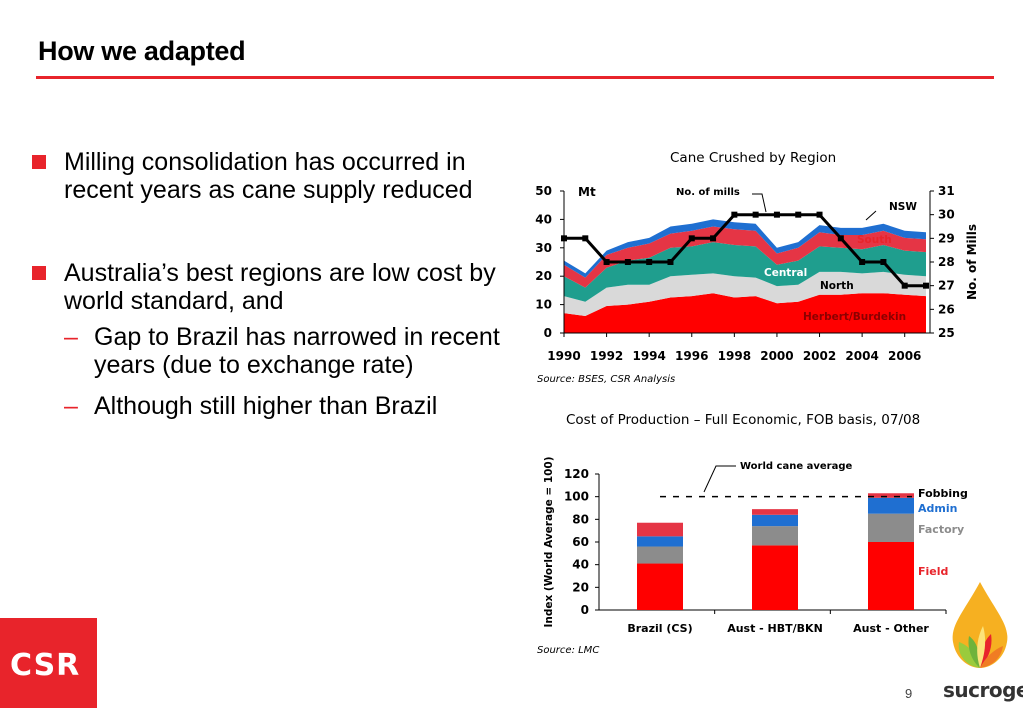  What do you see at coordinates (753, 158) in the screenshot?
I see `chart1-title: Cane Crushed by Region` at bounding box center [753, 158].